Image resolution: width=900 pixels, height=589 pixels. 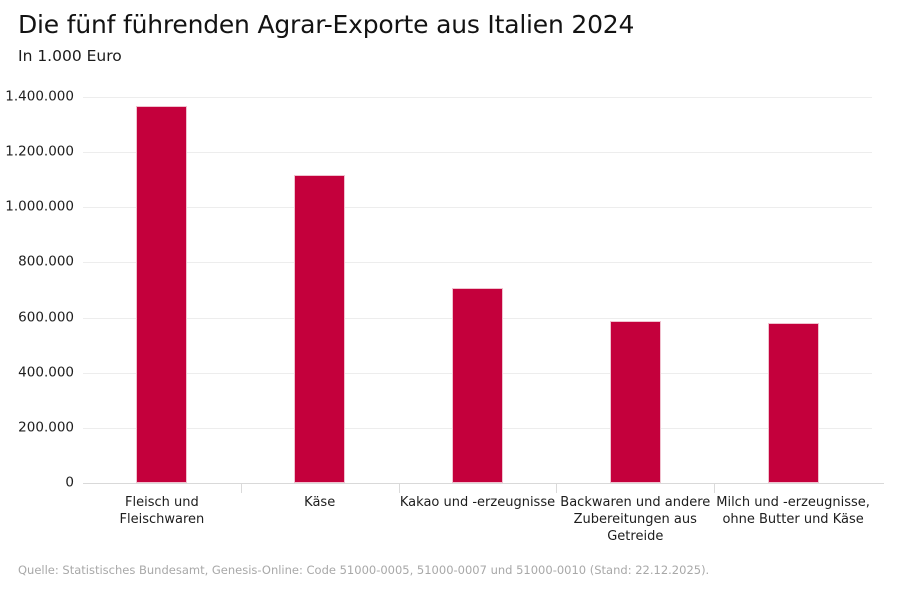 I want to click on chart-subtitle: In 1.000 Euro, so click(x=70, y=56).